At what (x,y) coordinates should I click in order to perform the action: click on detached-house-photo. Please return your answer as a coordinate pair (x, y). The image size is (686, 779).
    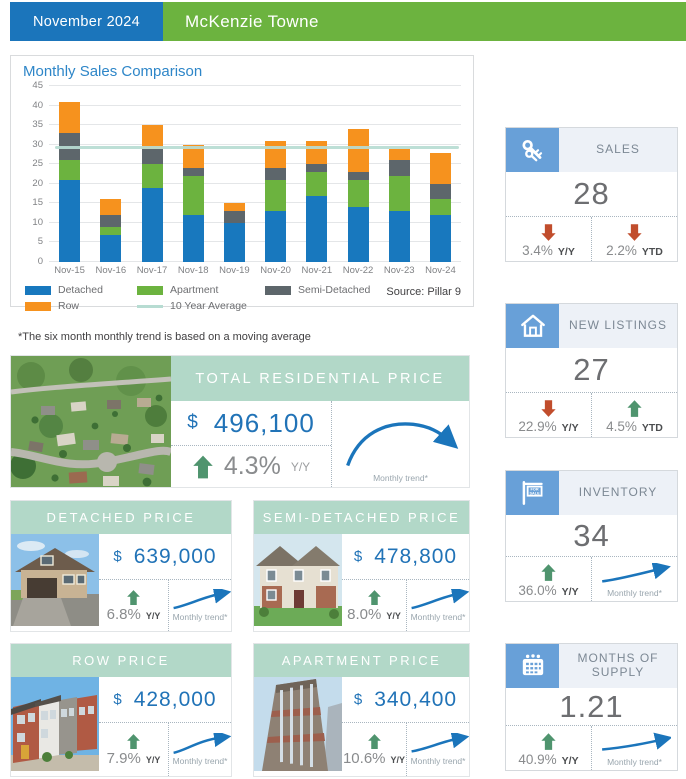
    Looking at the image, I should click on (55, 582).